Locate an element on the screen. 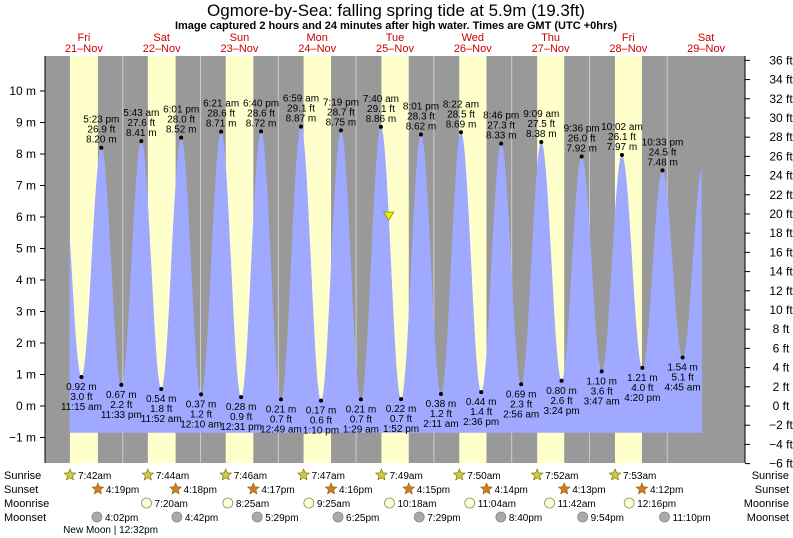 Image resolution: width=793 pixels, height=538 pixels. right-tick-label: 36 ft is located at coordinates (781, 60).